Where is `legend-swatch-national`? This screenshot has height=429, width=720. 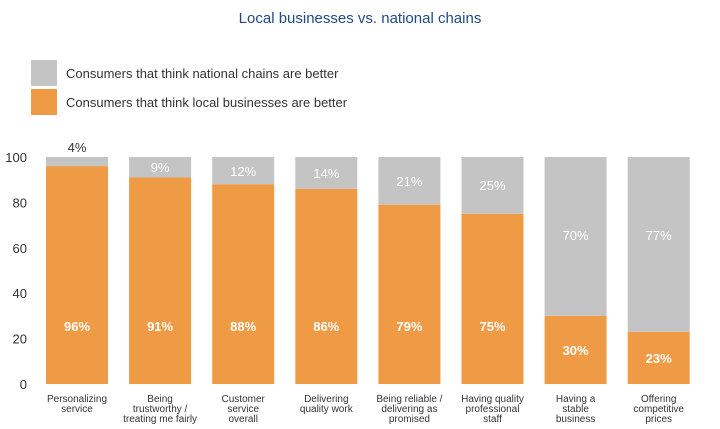 legend-swatch-national is located at coordinates (44, 73).